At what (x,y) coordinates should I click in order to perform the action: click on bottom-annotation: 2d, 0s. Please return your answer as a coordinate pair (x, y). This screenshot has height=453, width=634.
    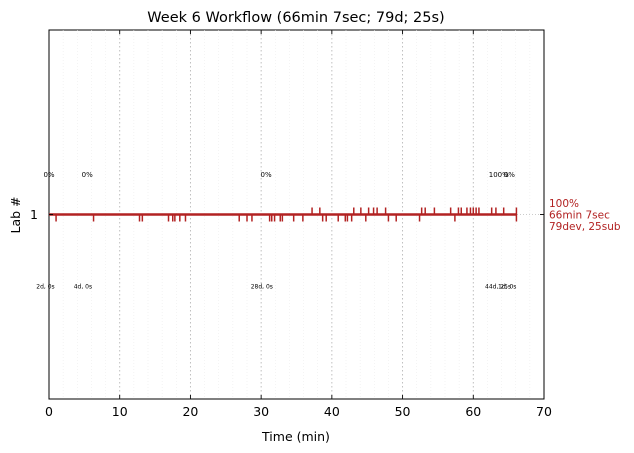
    Looking at the image, I should click on (45, 287).